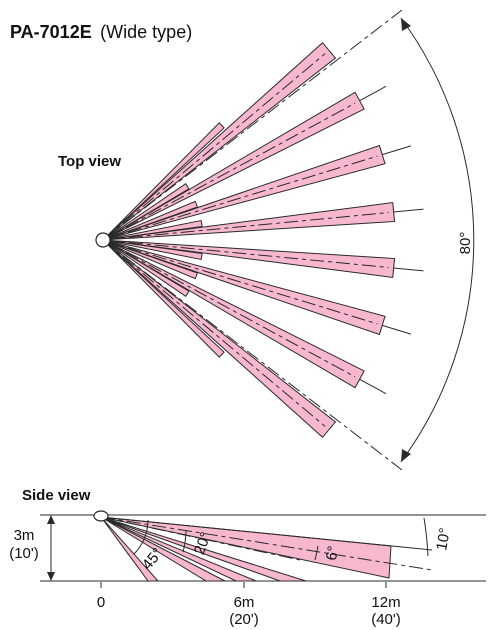 Image resolution: width=488 pixels, height=630 pixels. I want to click on model-name: PA-7012E, so click(51, 32).